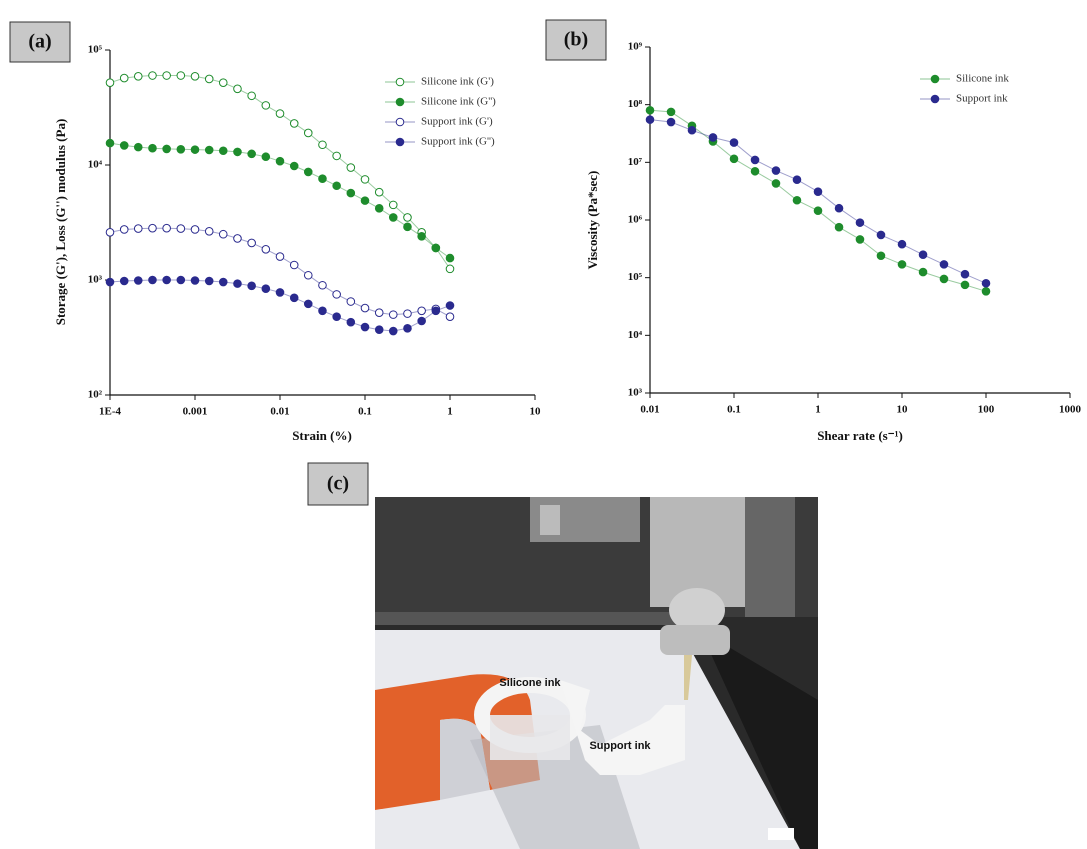 The width and height of the screenshot is (1087, 849). What do you see at coordinates (620, 746) in the screenshot?
I see `photo-label: Support ink` at bounding box center [620, 746].